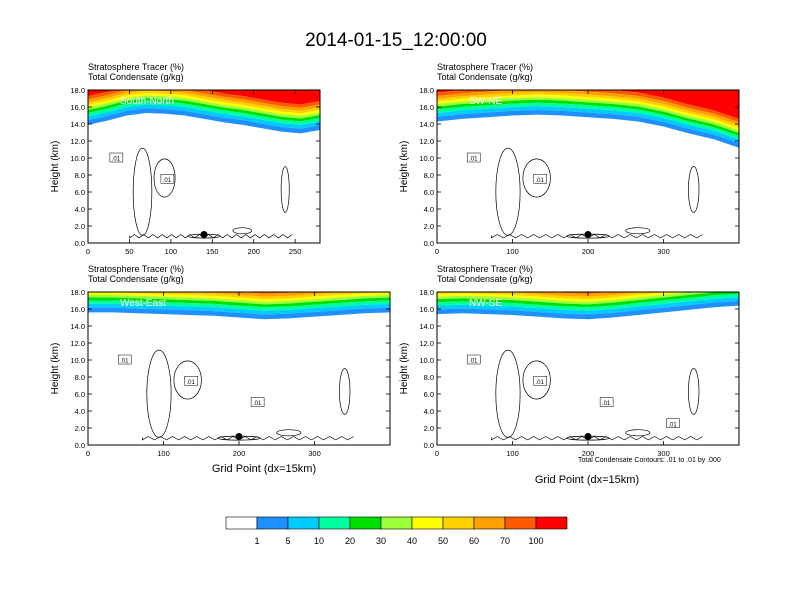 The image size is (792, 612). What do you see at coordinates (295, 251) in the screenshot?
I see `x-tick-label: 250` at bounding box center [295, 251].